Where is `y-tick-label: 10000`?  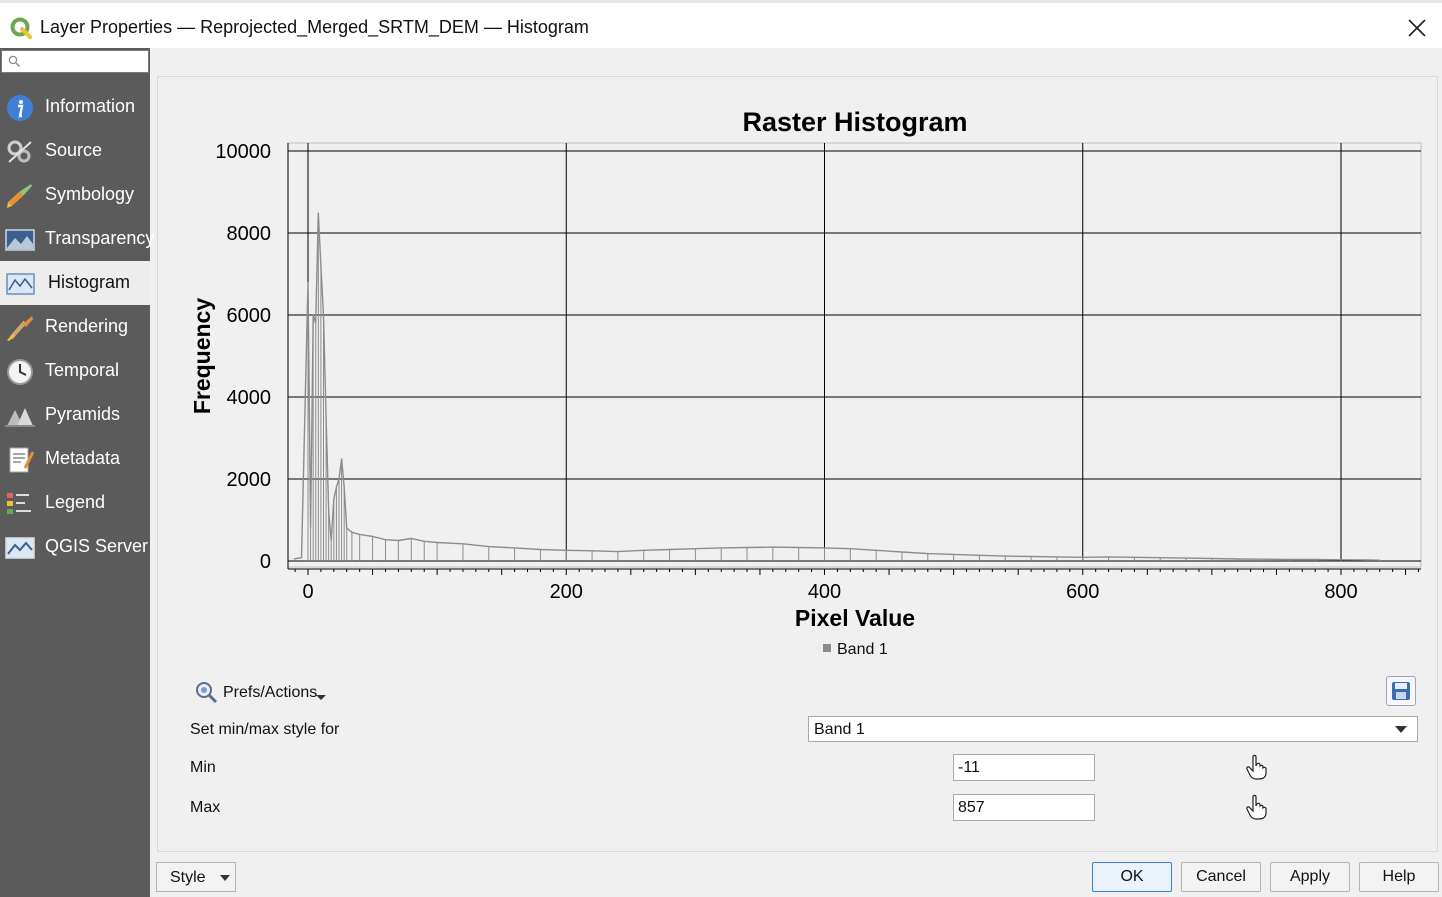
y-tick-label: 10000 is located at coordinates (243, 152).